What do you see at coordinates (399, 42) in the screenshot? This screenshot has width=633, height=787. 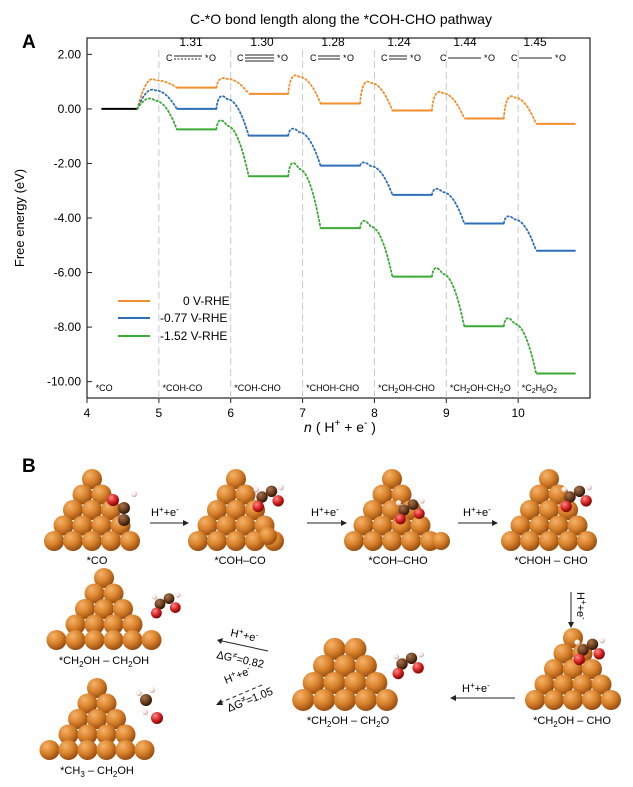 I see `bond-length-4: 1.24` at bounding box center [399, 42].